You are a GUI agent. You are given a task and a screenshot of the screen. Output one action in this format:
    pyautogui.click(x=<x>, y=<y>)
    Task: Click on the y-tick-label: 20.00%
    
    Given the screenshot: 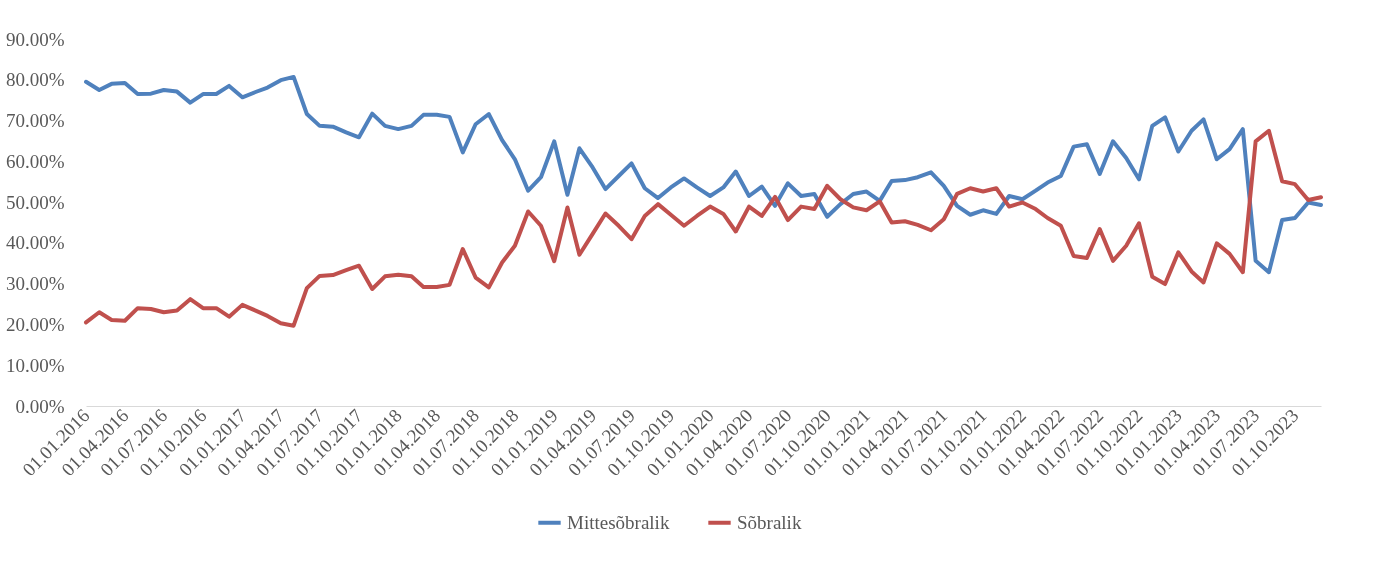 What is the action you would take?
    pyautogui.click(x=35, y=324)
    